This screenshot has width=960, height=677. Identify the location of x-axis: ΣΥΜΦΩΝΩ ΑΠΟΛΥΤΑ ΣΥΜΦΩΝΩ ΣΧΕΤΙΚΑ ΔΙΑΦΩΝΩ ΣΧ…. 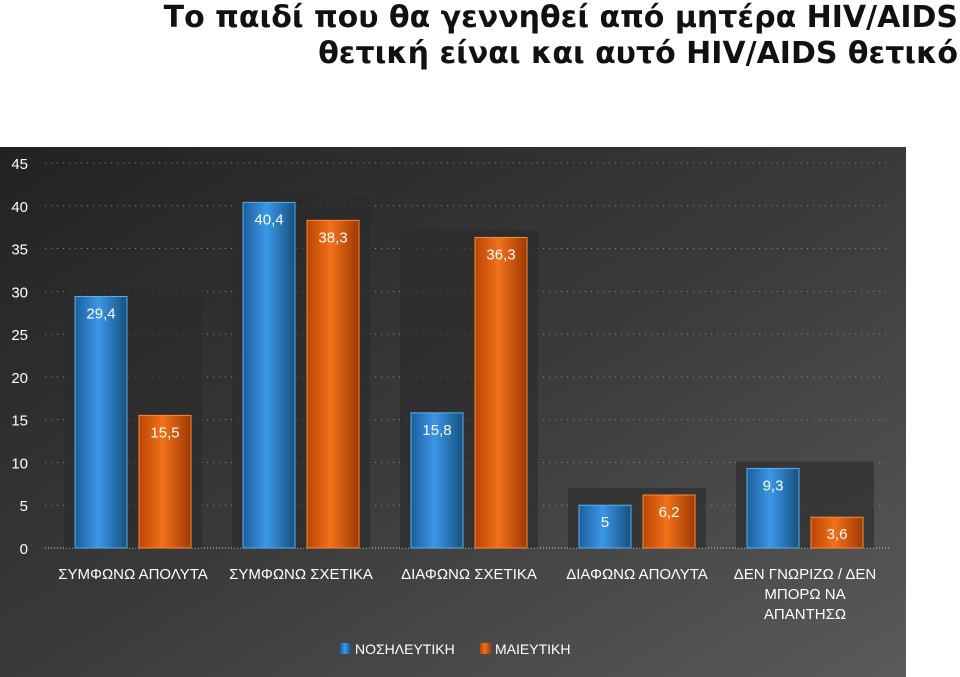
(467, 594).